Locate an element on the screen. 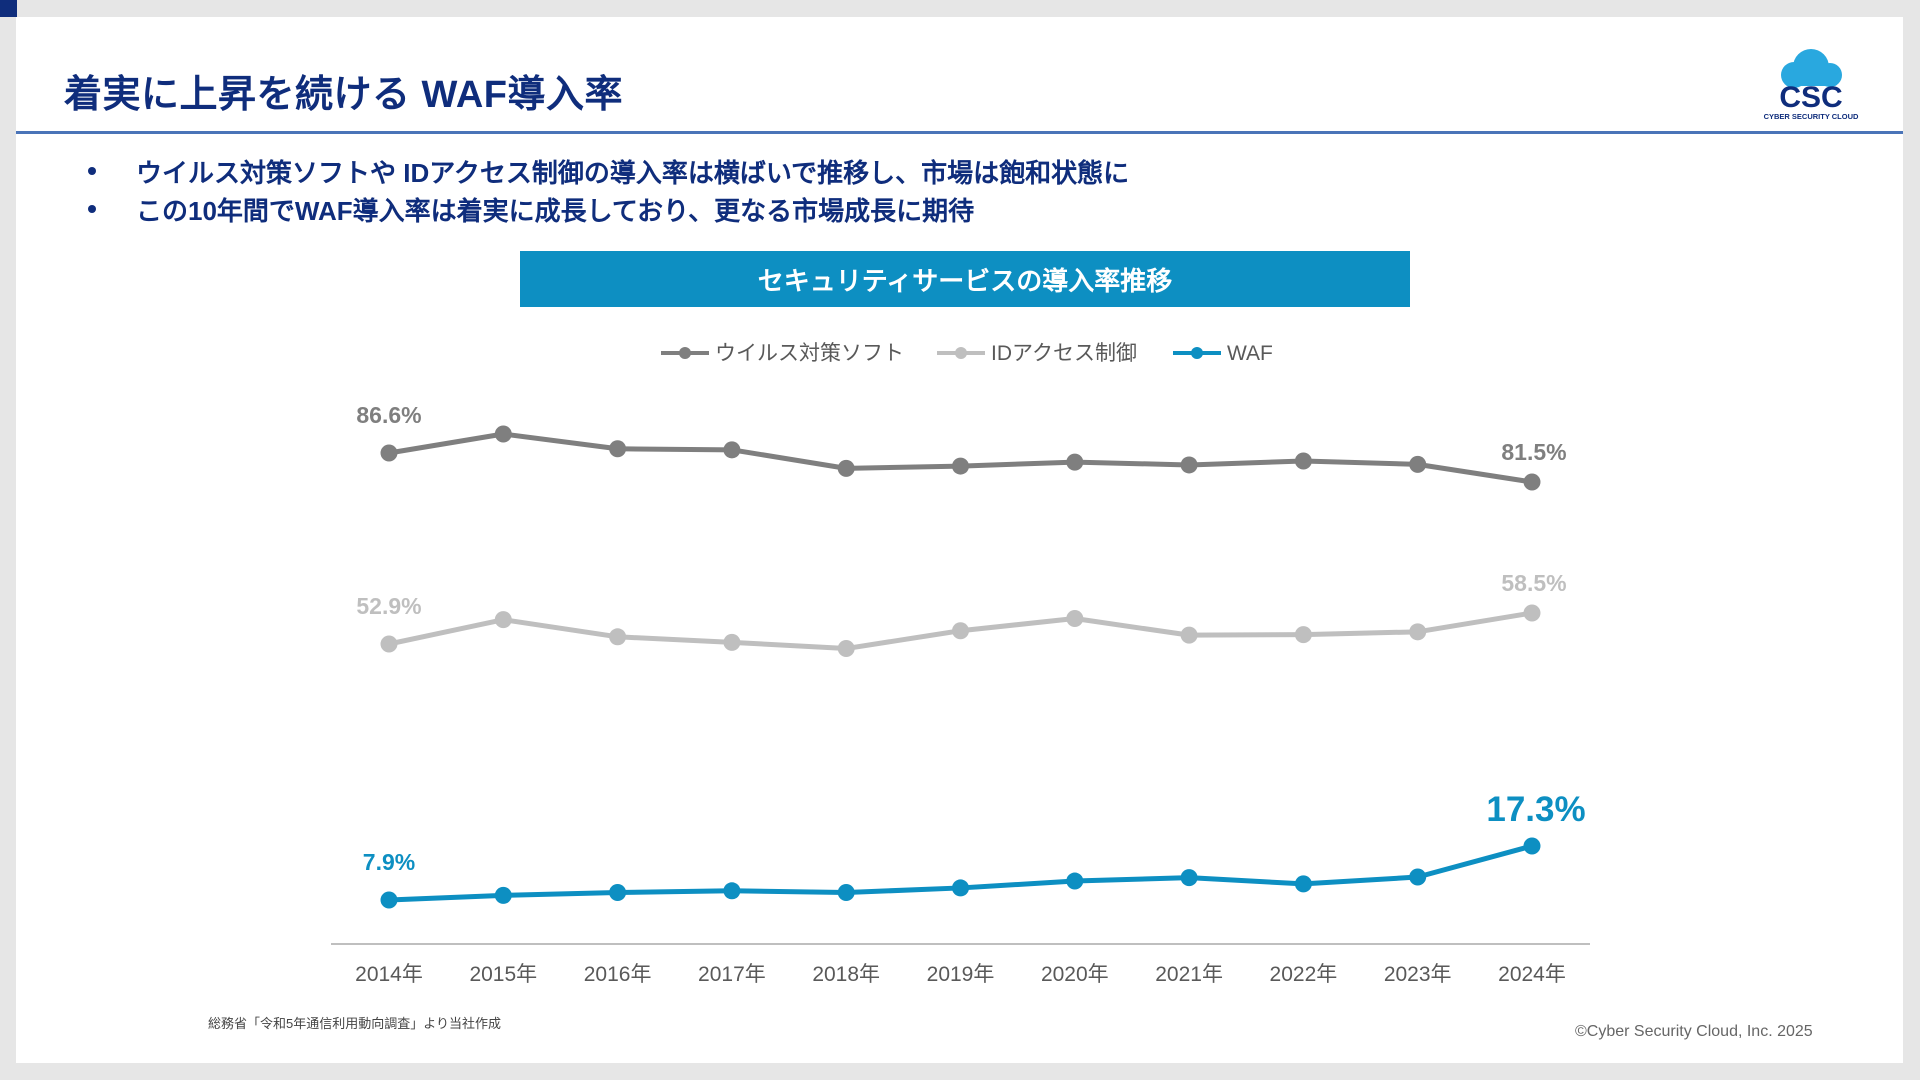 The image size is (1920, 1080). data-label: 17.3% is located at coordinates (1535, 809).